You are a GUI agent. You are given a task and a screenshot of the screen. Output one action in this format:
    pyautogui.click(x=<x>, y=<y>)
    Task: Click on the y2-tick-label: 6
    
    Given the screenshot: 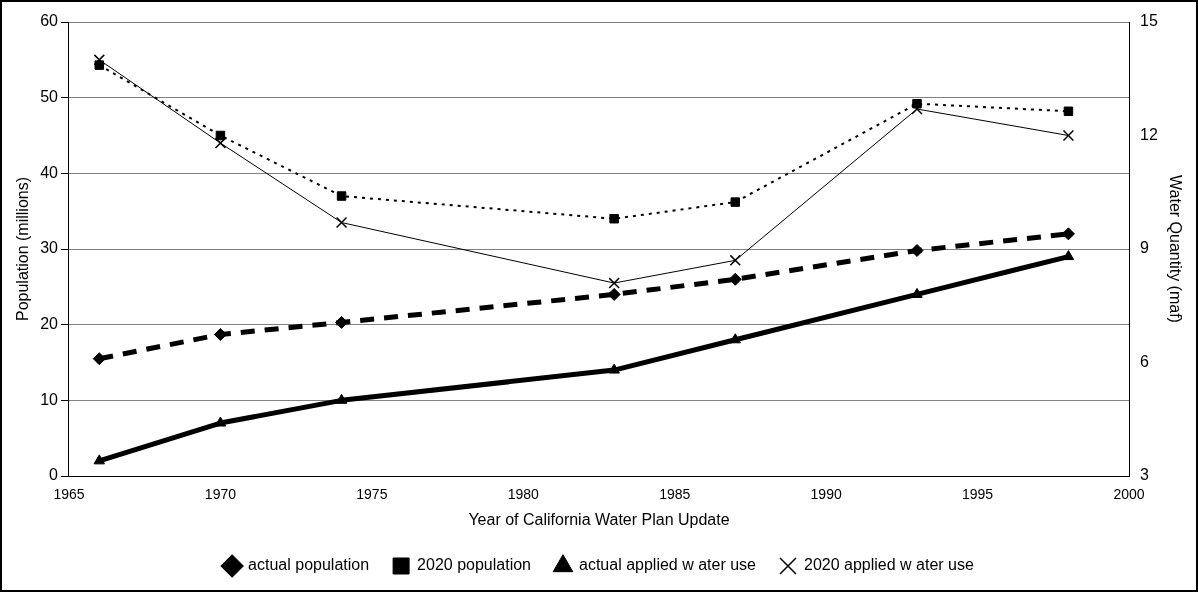 What is the action you would take?
    pyautogui.click(x=1144, y=361)
    